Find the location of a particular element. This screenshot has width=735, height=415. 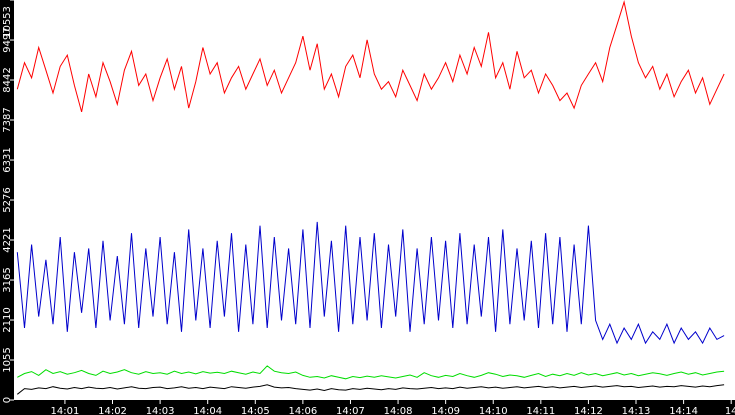

x-axis-strip is located at coordinates (367, 407).